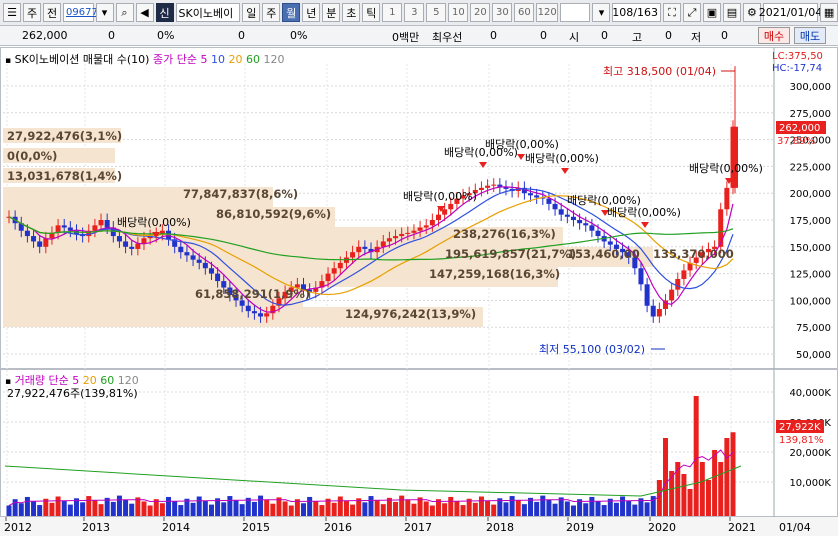  Describe the element at coordinates (810, 167) in the screenshot. I see `y-tick-label: 225,000` at that location.